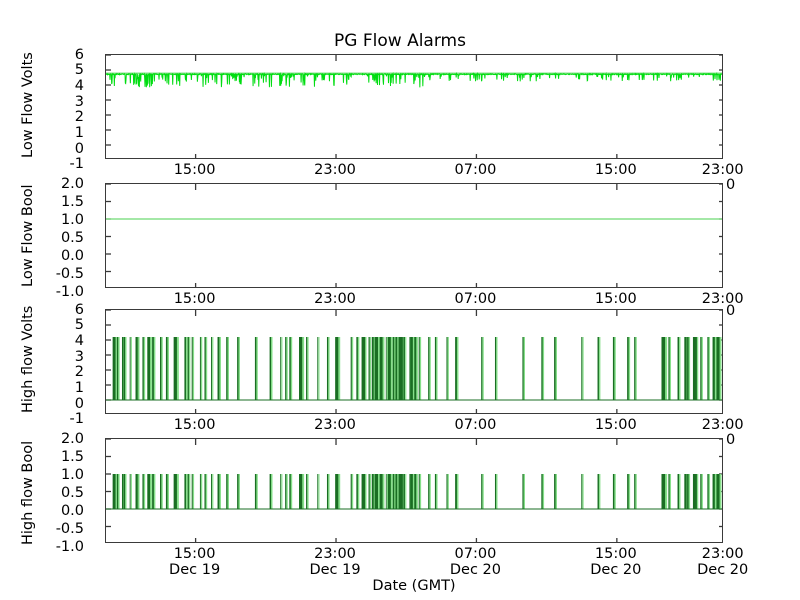  Describe the element at coordinates (414, 361) in the screenshot. I see `plot-area-panel3` at that location.